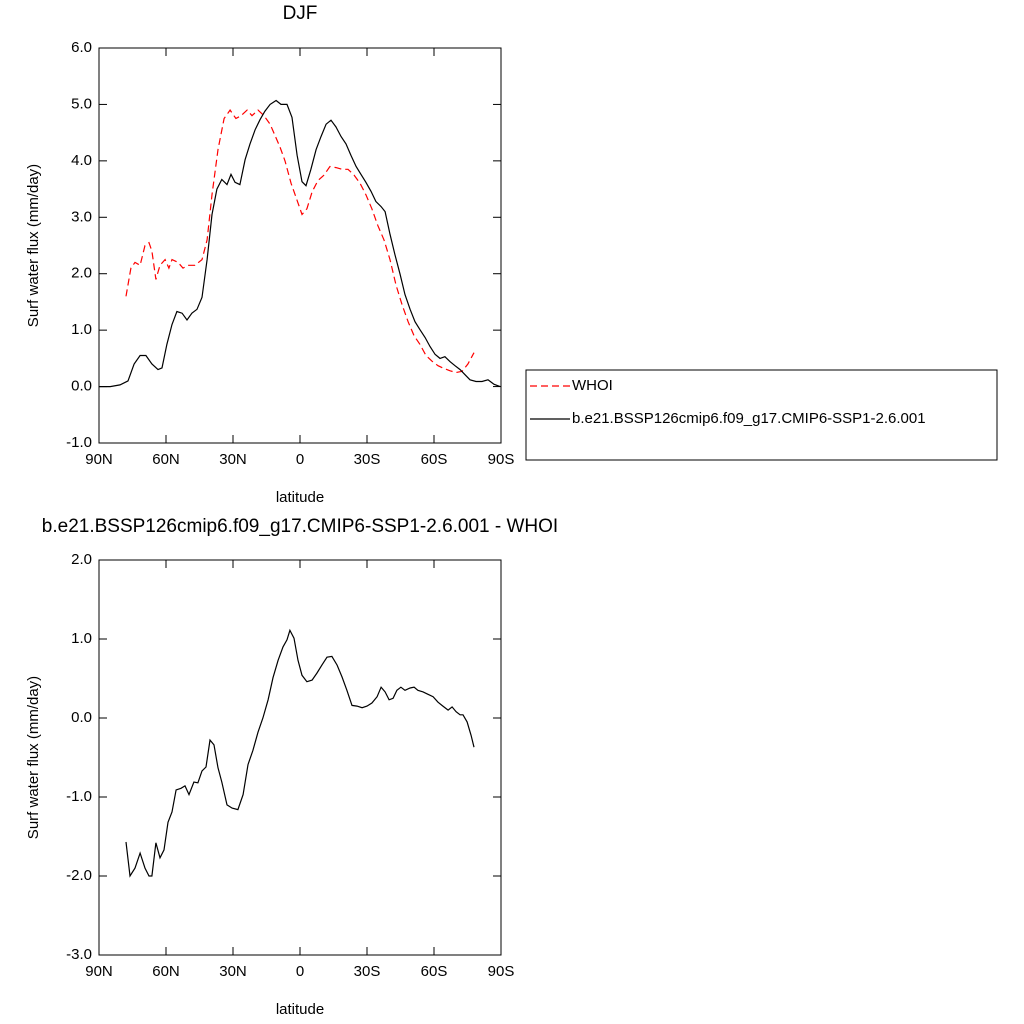 This screenshot has width=1024, height=1024. I want to click on legend-label: WHOI, so click(592, 385).